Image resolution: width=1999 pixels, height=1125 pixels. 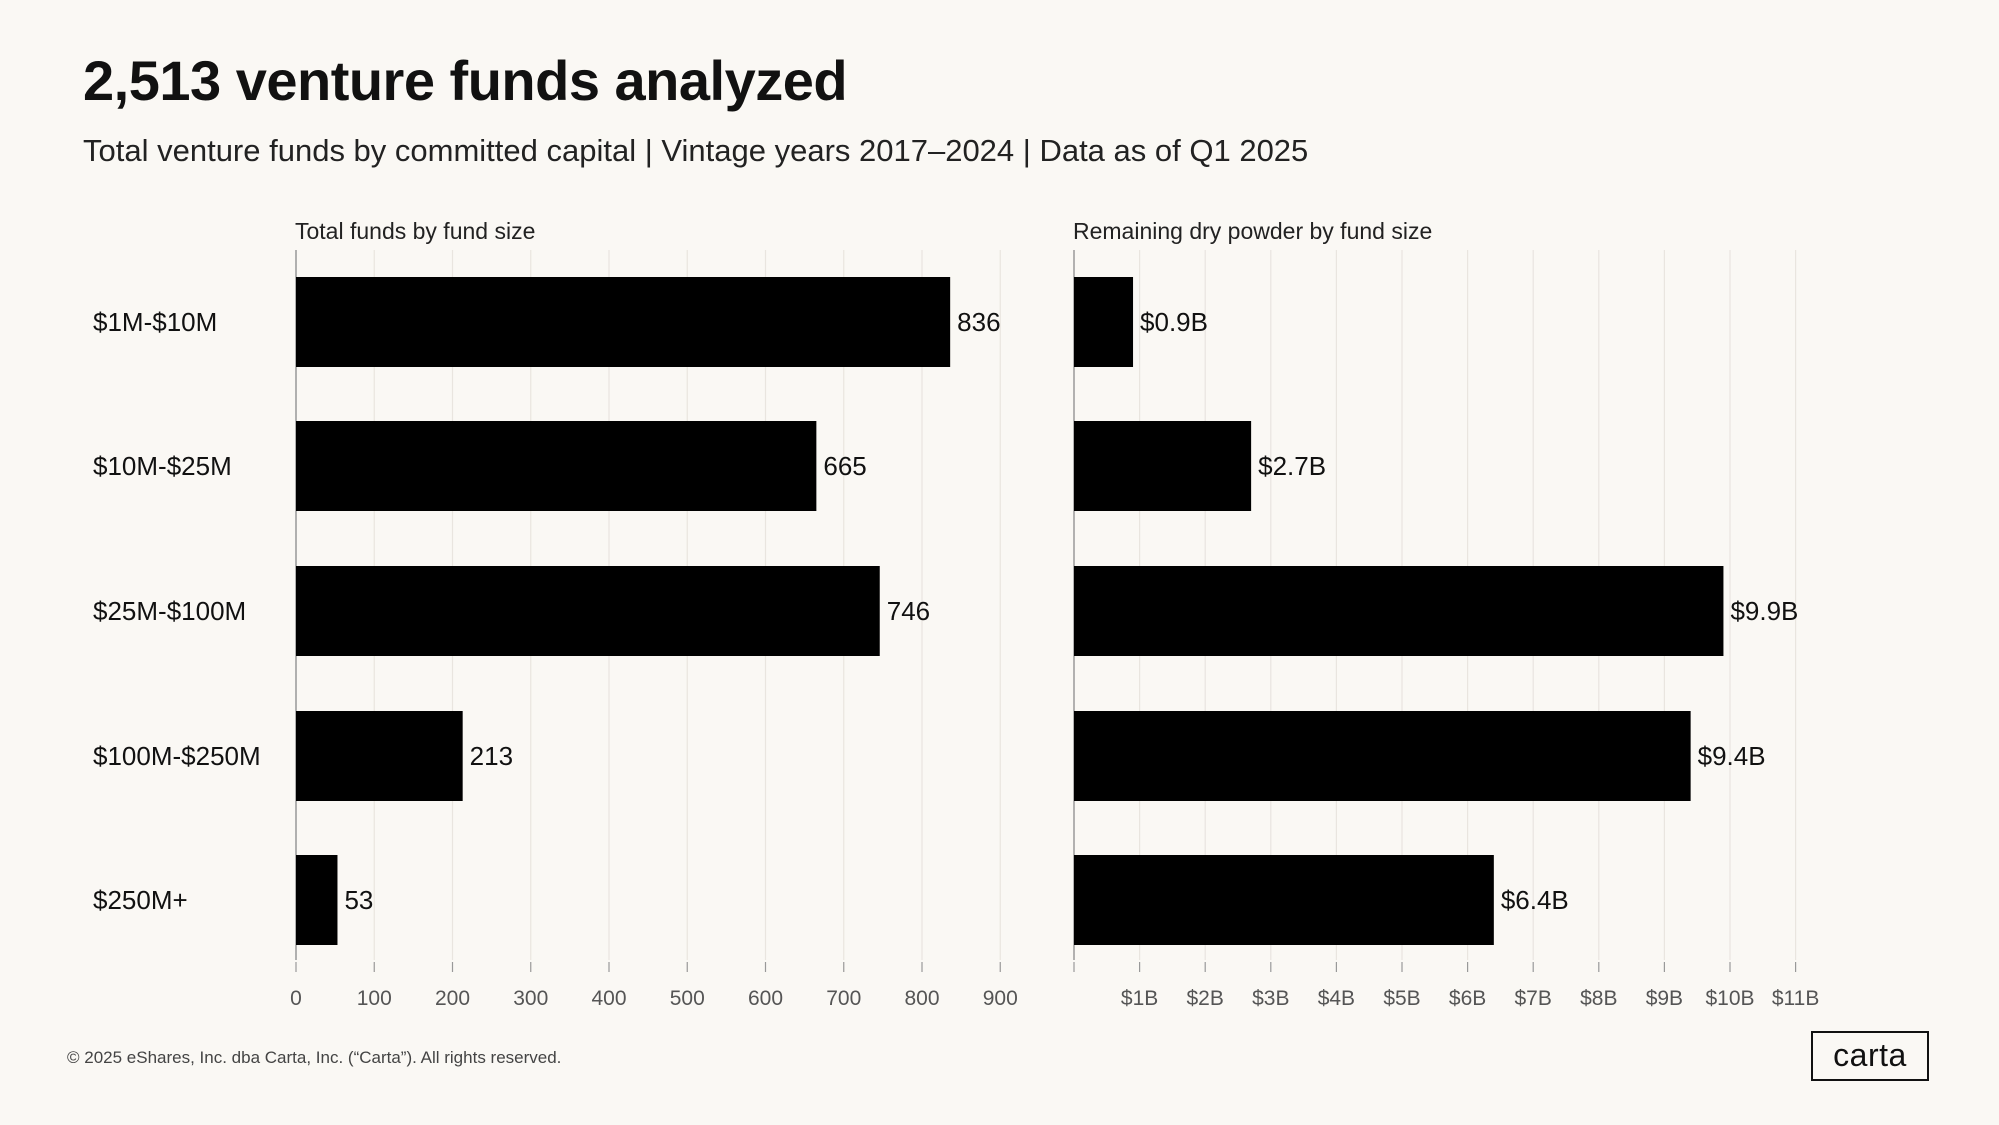 What do you see at coordinates (1796, 998) in the screenshot?
I see `dry-powder-tick-label: $11B` at bounding box center [1796, 998].